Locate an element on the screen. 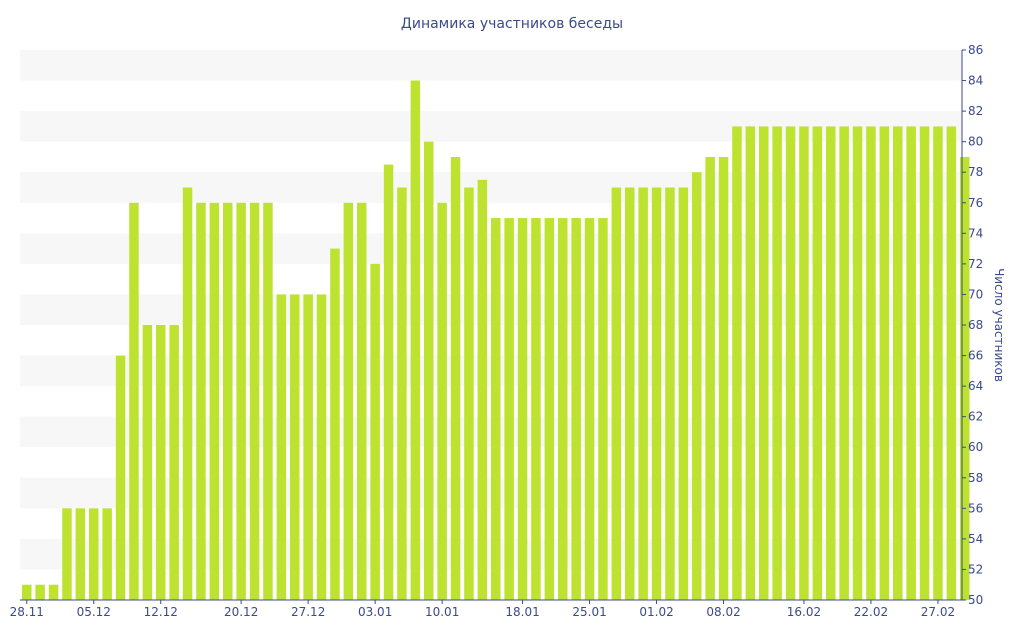 This screenshot has width=1024, height=640. y-tick-label: 58 is located at coordinates (975, 478).